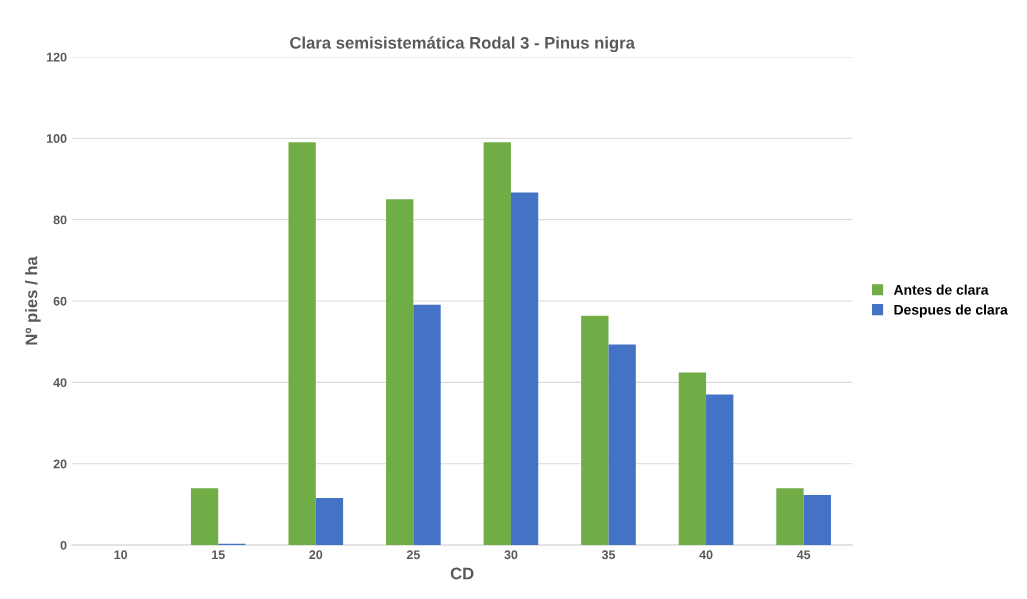  I want to click on y-tick-label: 20, so click(60, 464).